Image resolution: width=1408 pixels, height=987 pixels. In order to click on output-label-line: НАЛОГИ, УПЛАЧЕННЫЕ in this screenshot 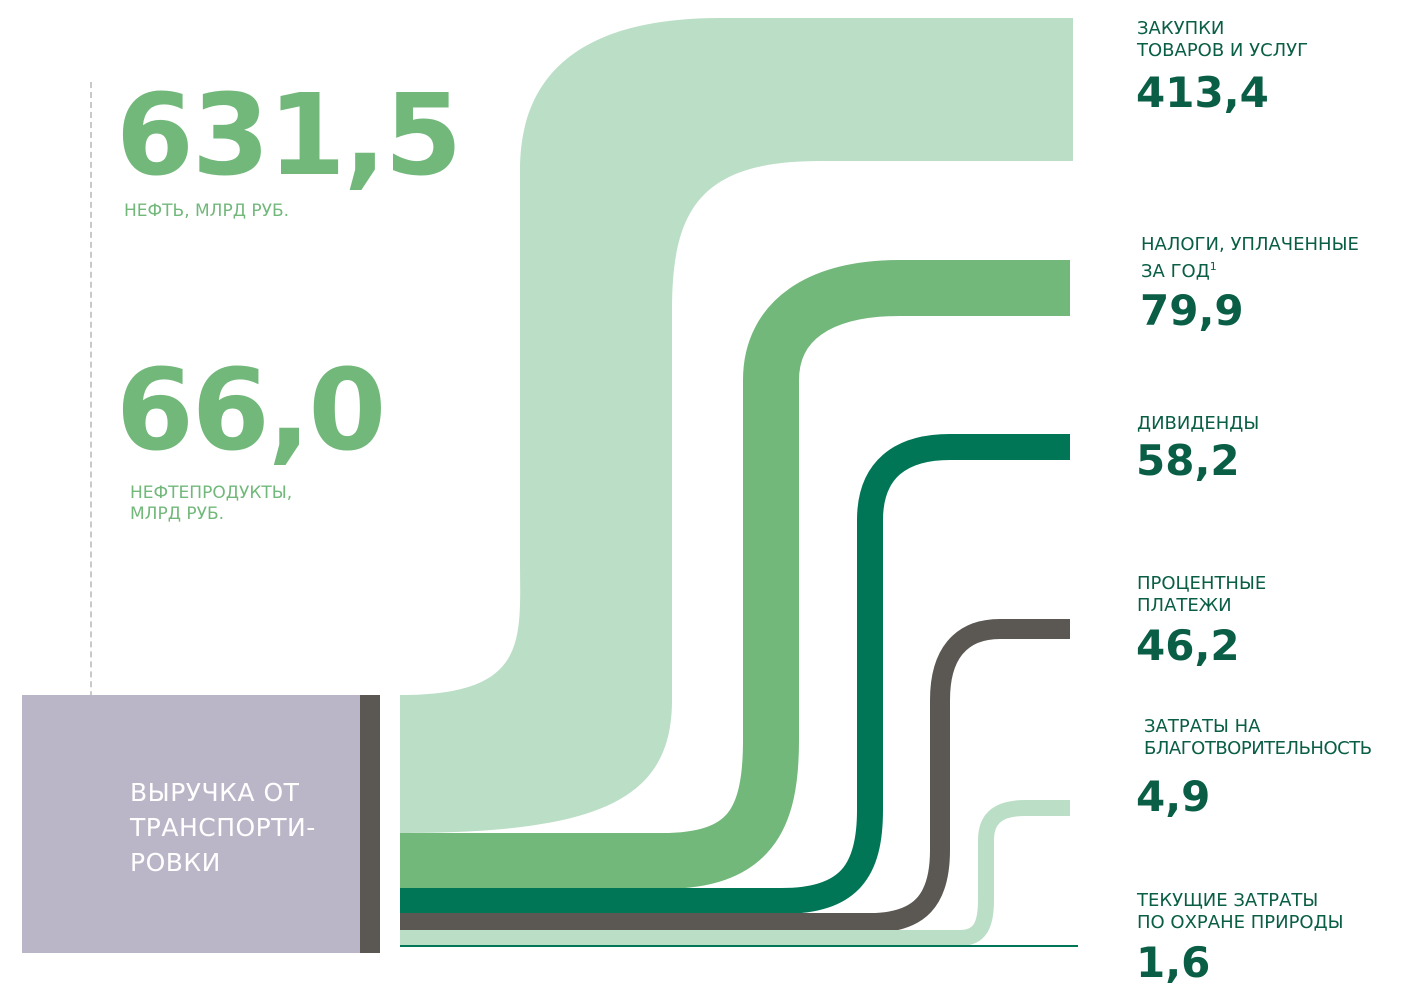, I will do `click(1250, 244)`.